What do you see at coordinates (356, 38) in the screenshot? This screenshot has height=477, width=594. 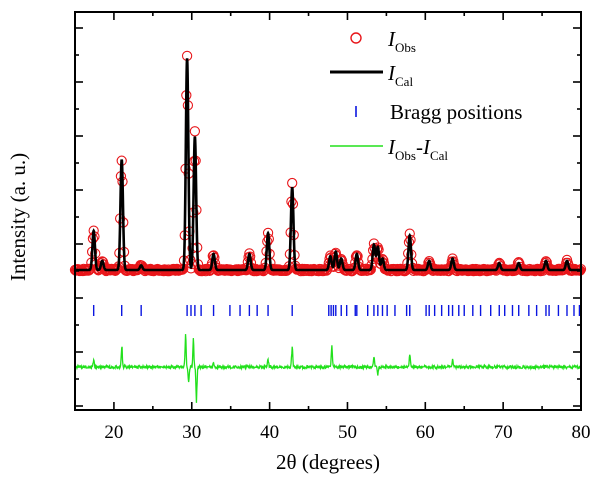 I see `legend-obs-marker` at bounding box center [356, 38].